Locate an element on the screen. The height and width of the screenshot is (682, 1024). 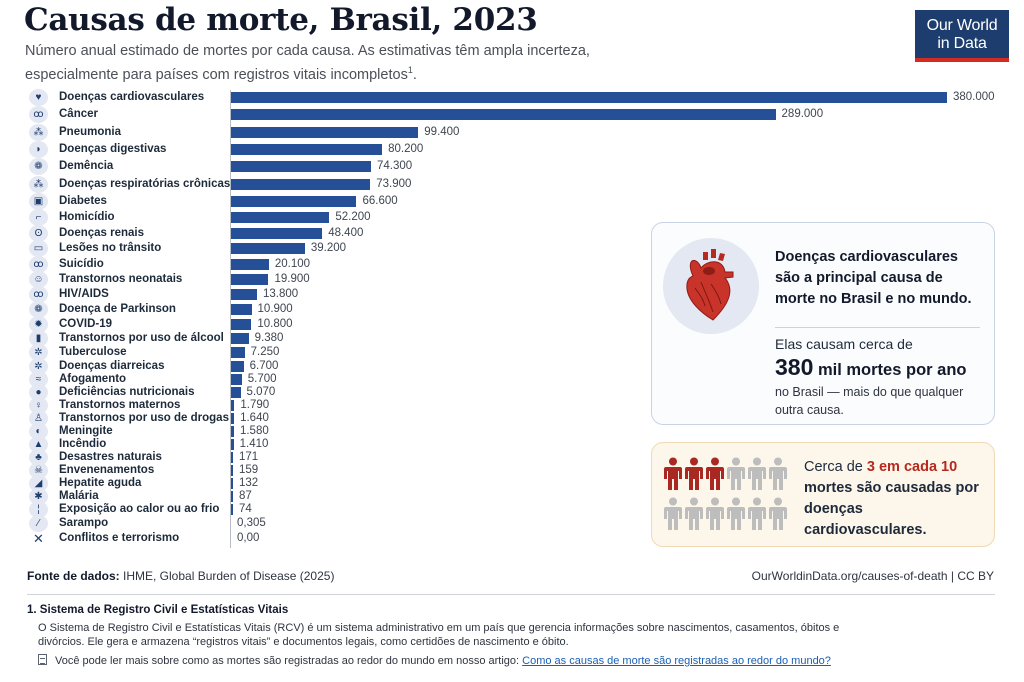
value-label: 10.900 is located at coordinates (275, 309).